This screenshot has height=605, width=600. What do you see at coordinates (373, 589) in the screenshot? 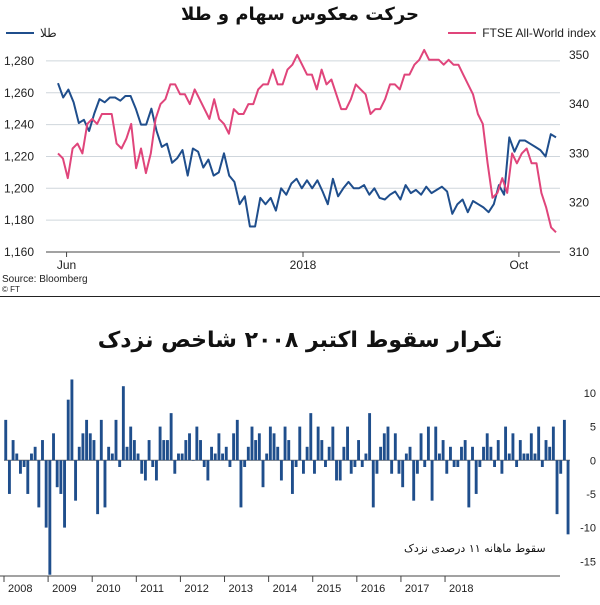
I see `x-axis-tick-label: 2016` at bounding box center [373, 589].